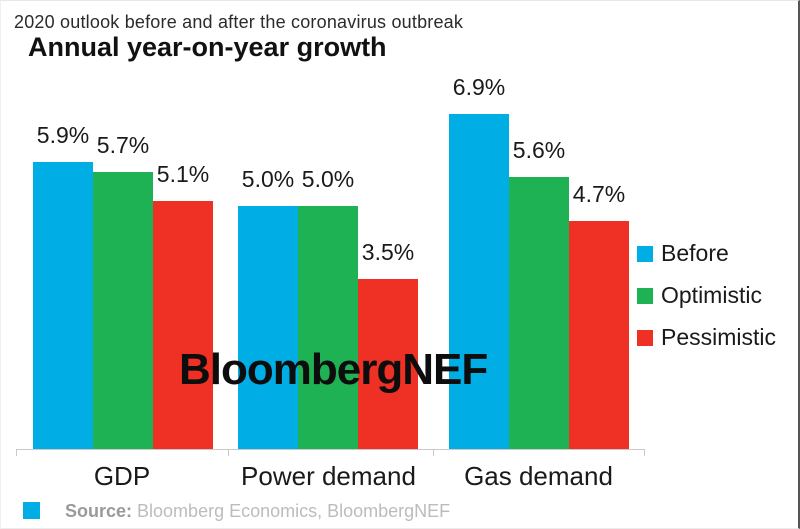 This screenshot has height=529, width=800. I want to click on bar-pessimistic-power-demand, so click(388, 364).